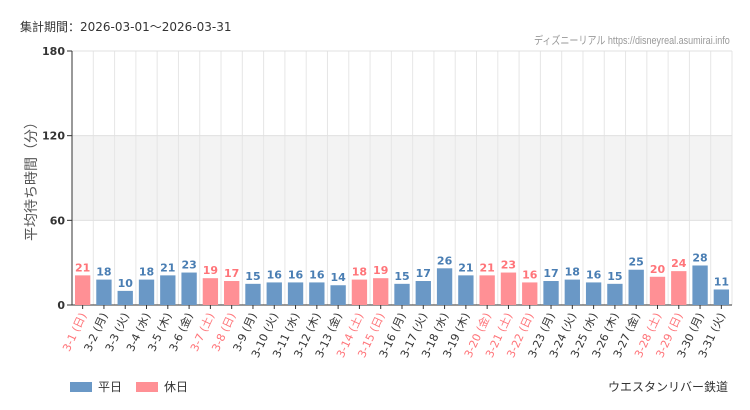 Image resolution: width=750 pixels, height=410 pixels. Describe the element at coordinates (162, 386) in the screenshot. I see `legend-holiday: 休日` at that location.